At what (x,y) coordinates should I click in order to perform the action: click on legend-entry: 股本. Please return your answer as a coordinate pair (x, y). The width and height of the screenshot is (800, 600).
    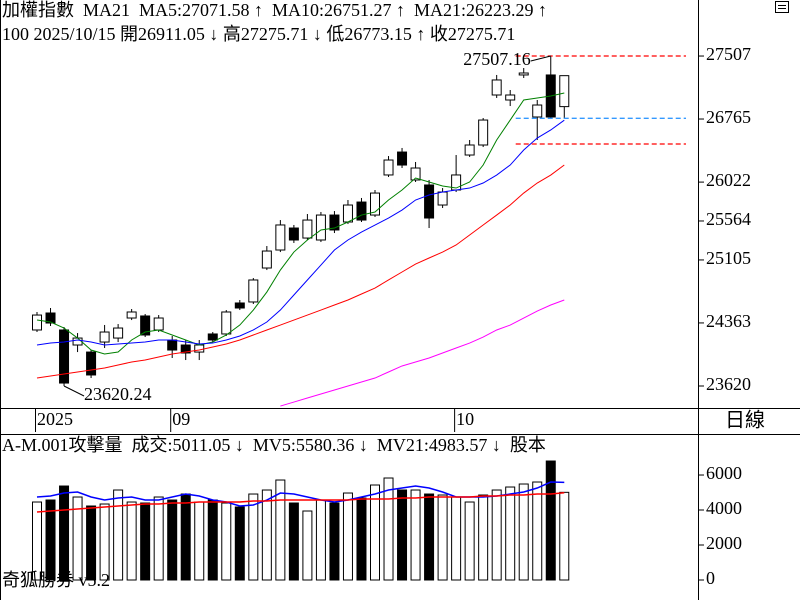
    Looking at the image, I should click on (528, 445).